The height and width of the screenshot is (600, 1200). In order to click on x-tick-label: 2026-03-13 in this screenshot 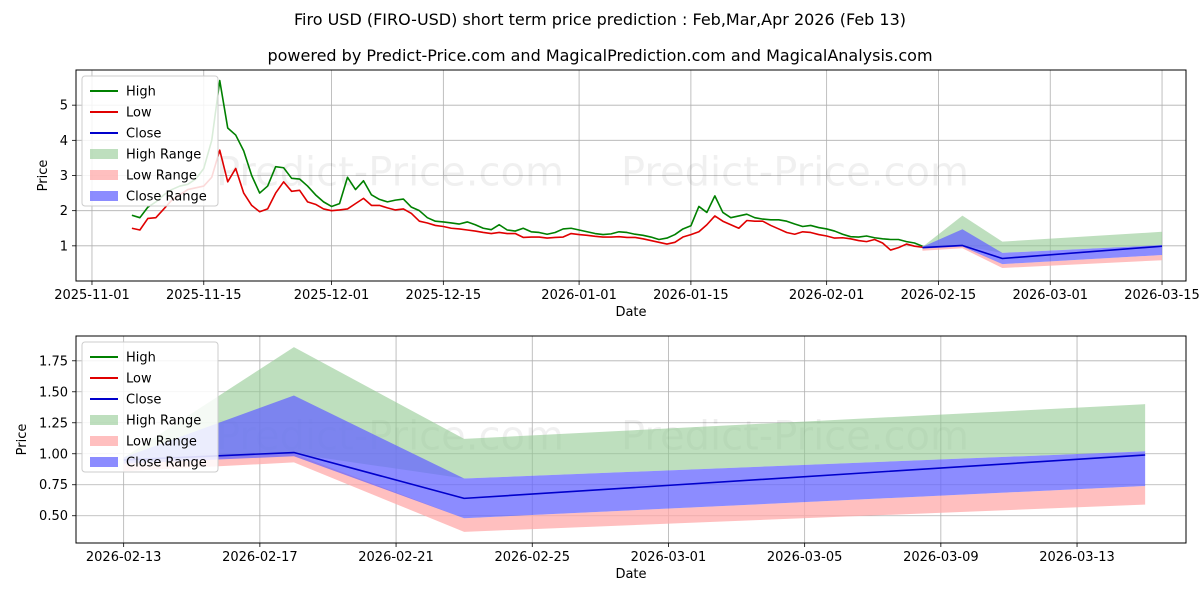, I will do `click(1077, 557)`.